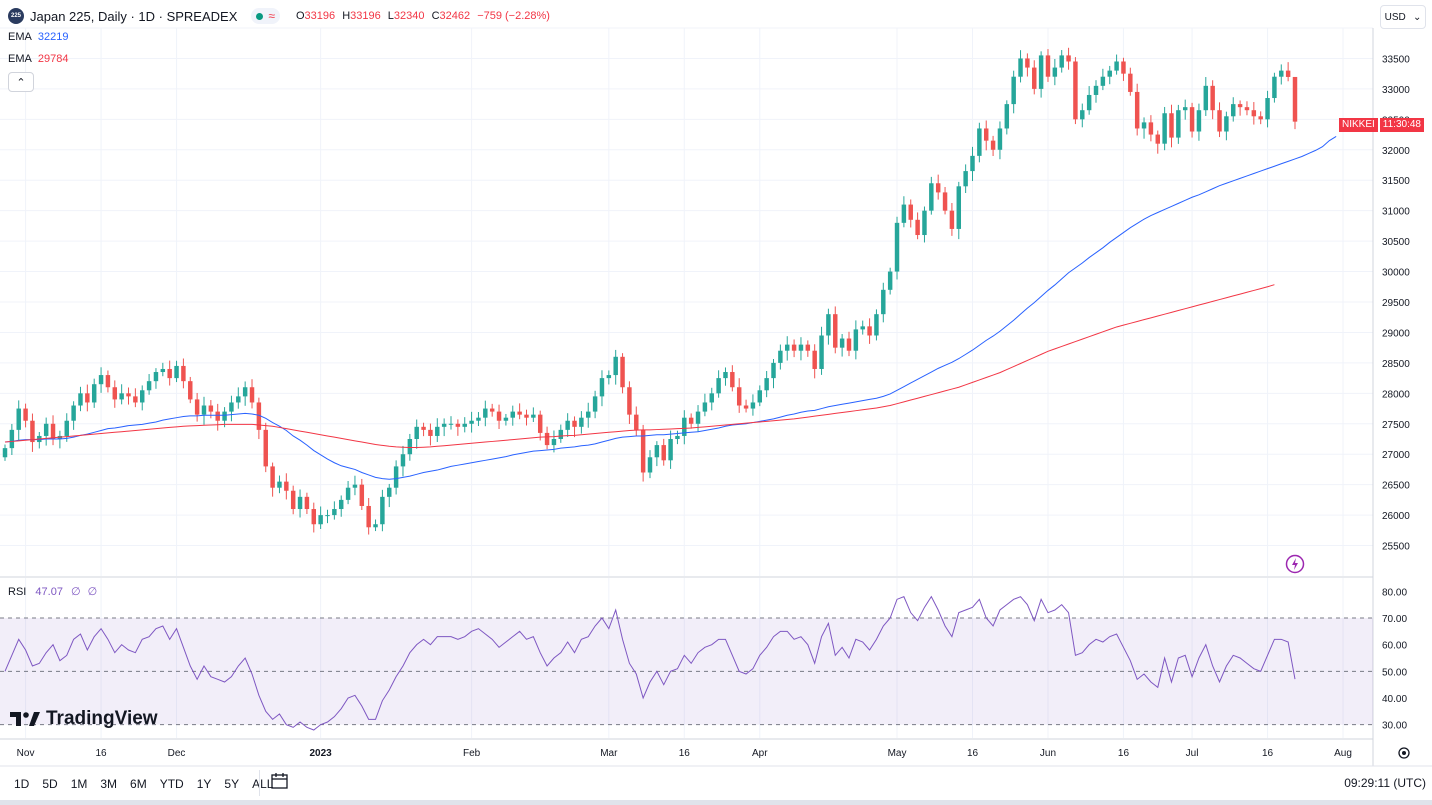 The width and height of the screenshot is (1432, 805). What do you see at coordinates (1394, 619) in the screenshot?
I see `rsi-tick-label: 70.00` at bounding box center [1394, 619].